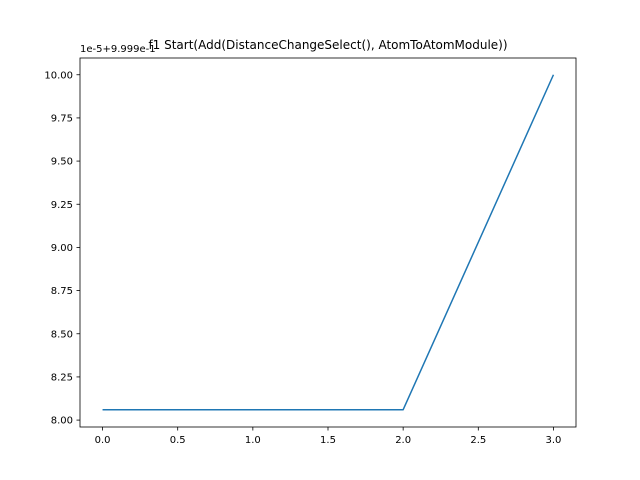  Describe the element at coordinates (554, 440) in the screenshot. I see `x-tick-label: 3.0` at that location.